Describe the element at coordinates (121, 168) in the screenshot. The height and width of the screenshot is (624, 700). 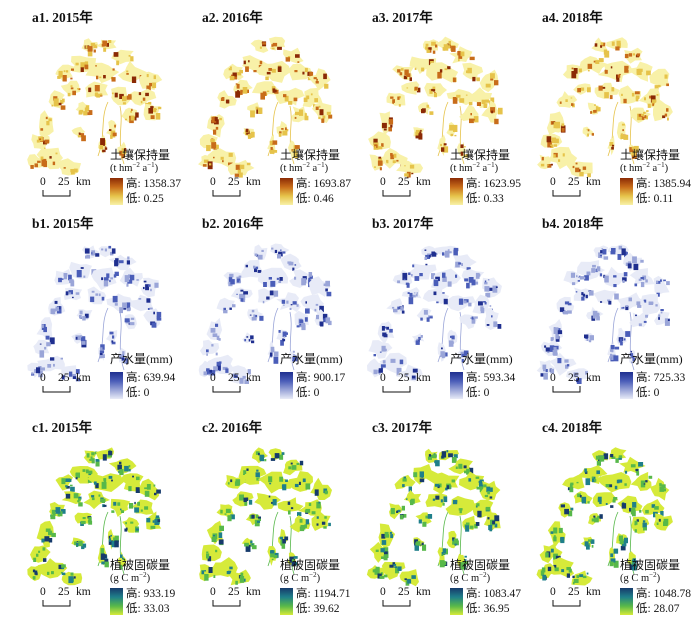
I see `unit-text: (t hm` at that location.